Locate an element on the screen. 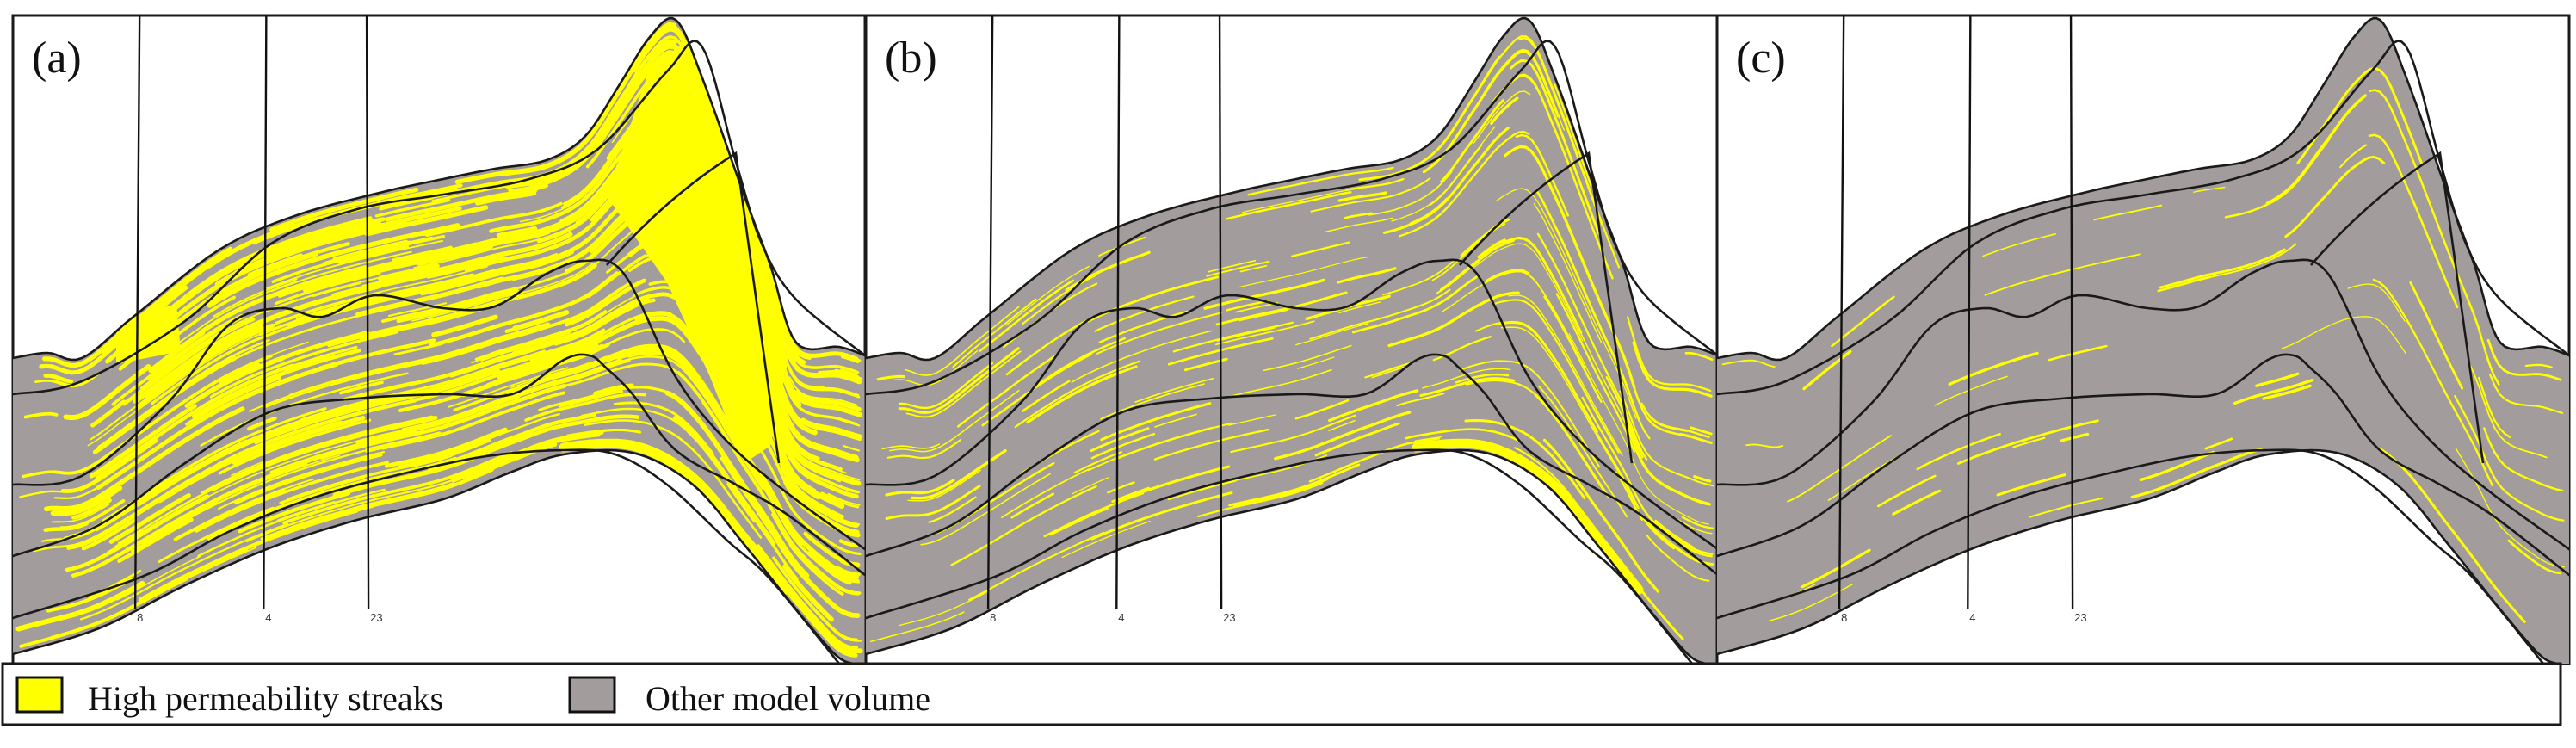  legend-frame is located at coordinates (1281, 694).